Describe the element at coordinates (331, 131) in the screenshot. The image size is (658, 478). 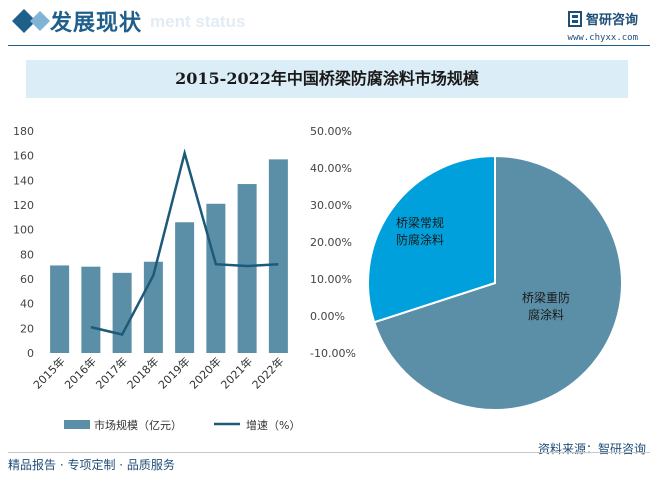
I see `y-right-tick-label: 50.00%` at that location.